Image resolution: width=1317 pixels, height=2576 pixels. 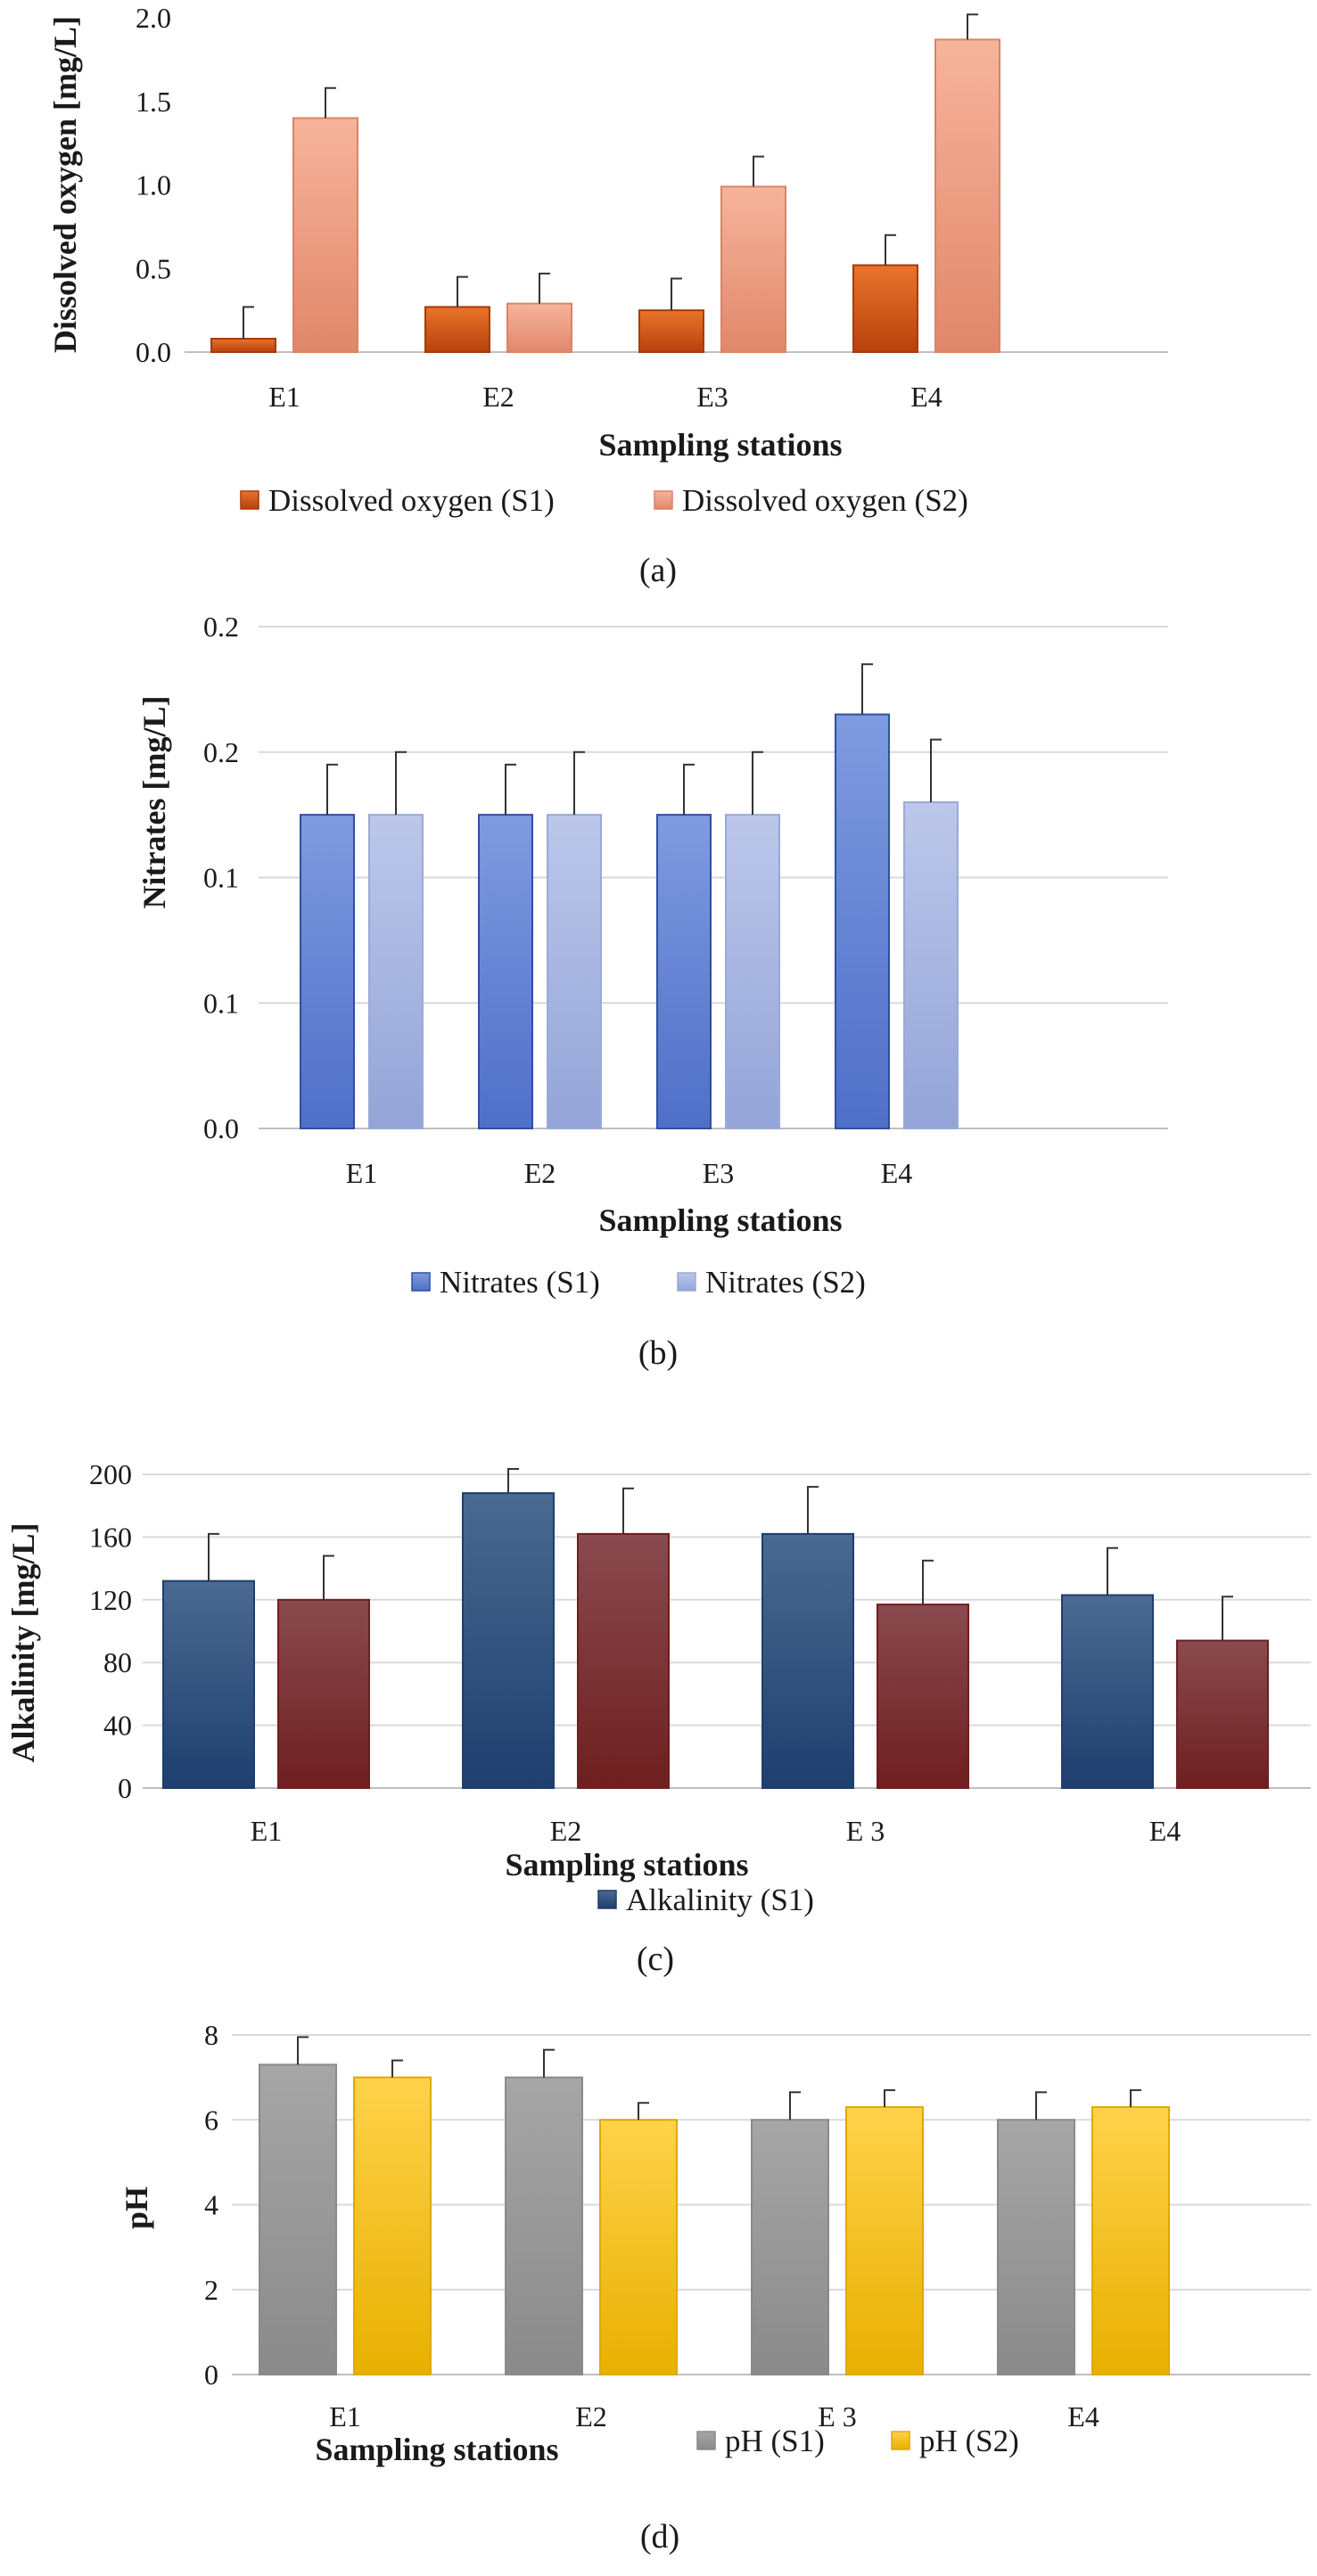 I want to click on y-axis-title: Nitrates [mg/L], so click(x=154, y=802).